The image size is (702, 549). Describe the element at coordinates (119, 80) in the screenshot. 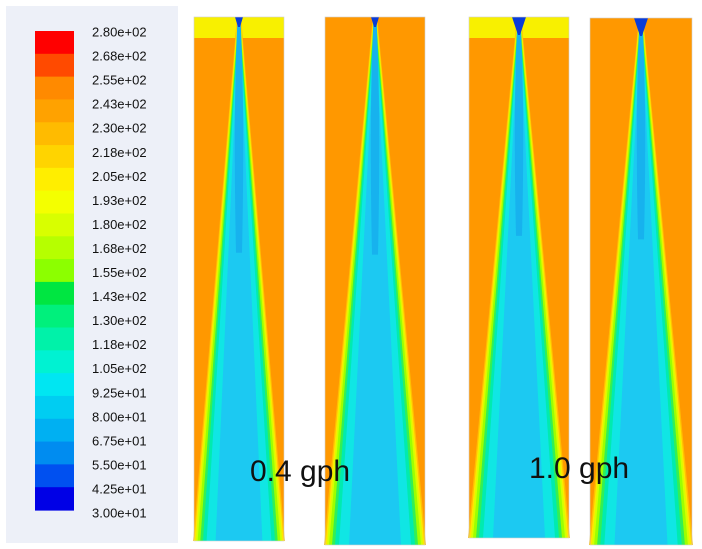

I see `legend-tick-label: 2.55e+02` at that location.